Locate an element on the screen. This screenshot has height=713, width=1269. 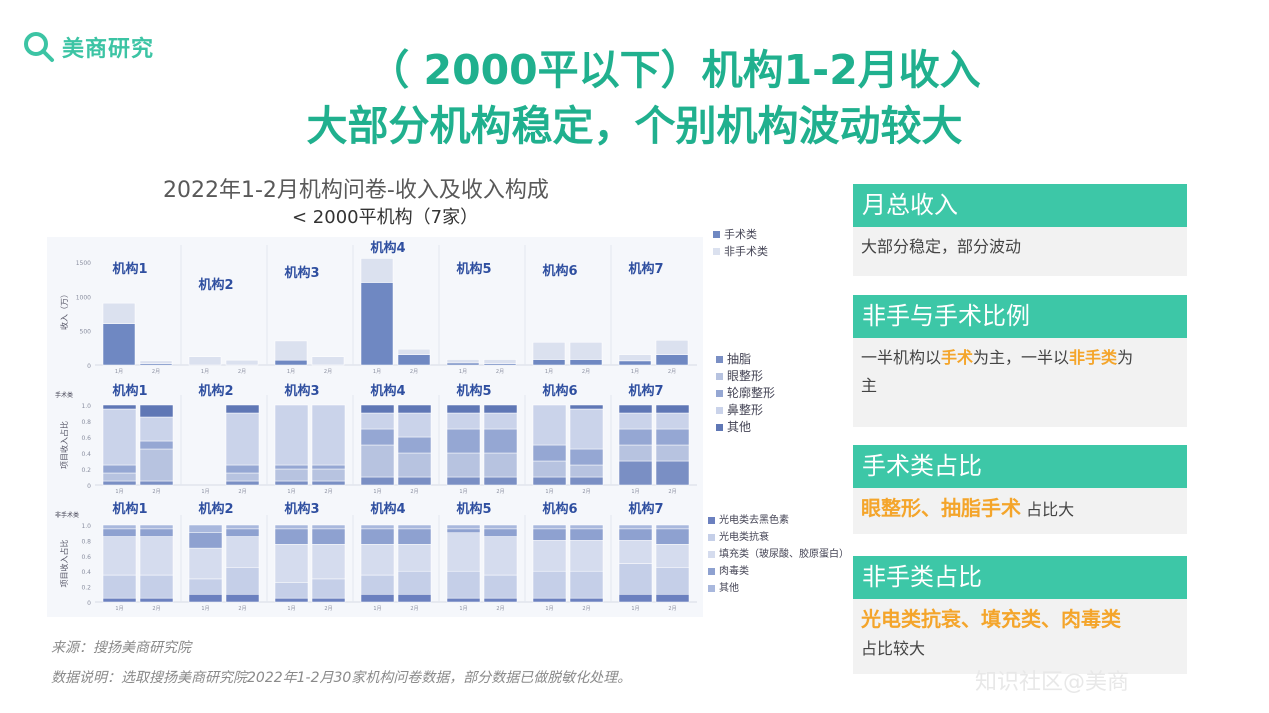
source-text: 来源：搜扬美商研究院 is located at coordinates (121, 648).